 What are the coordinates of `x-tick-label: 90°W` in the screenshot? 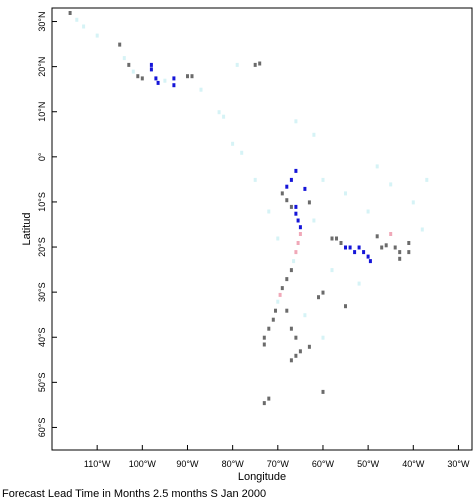 It's located at (187, 464).